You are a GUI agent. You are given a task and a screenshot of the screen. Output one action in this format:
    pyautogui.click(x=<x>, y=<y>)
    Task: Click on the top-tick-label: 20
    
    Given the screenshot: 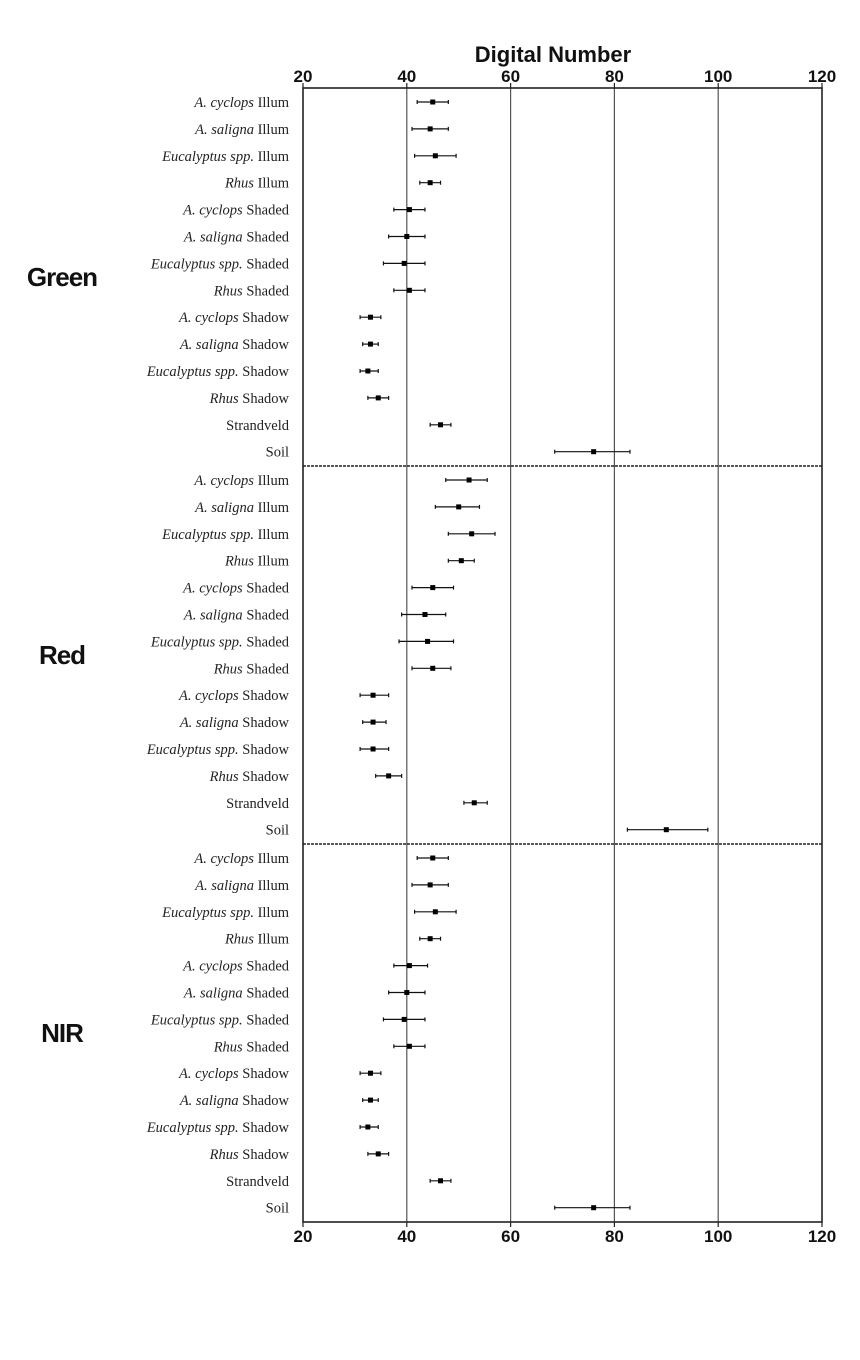 What is the action you would take?
    pyautogui.click(x=303, y=76)
    